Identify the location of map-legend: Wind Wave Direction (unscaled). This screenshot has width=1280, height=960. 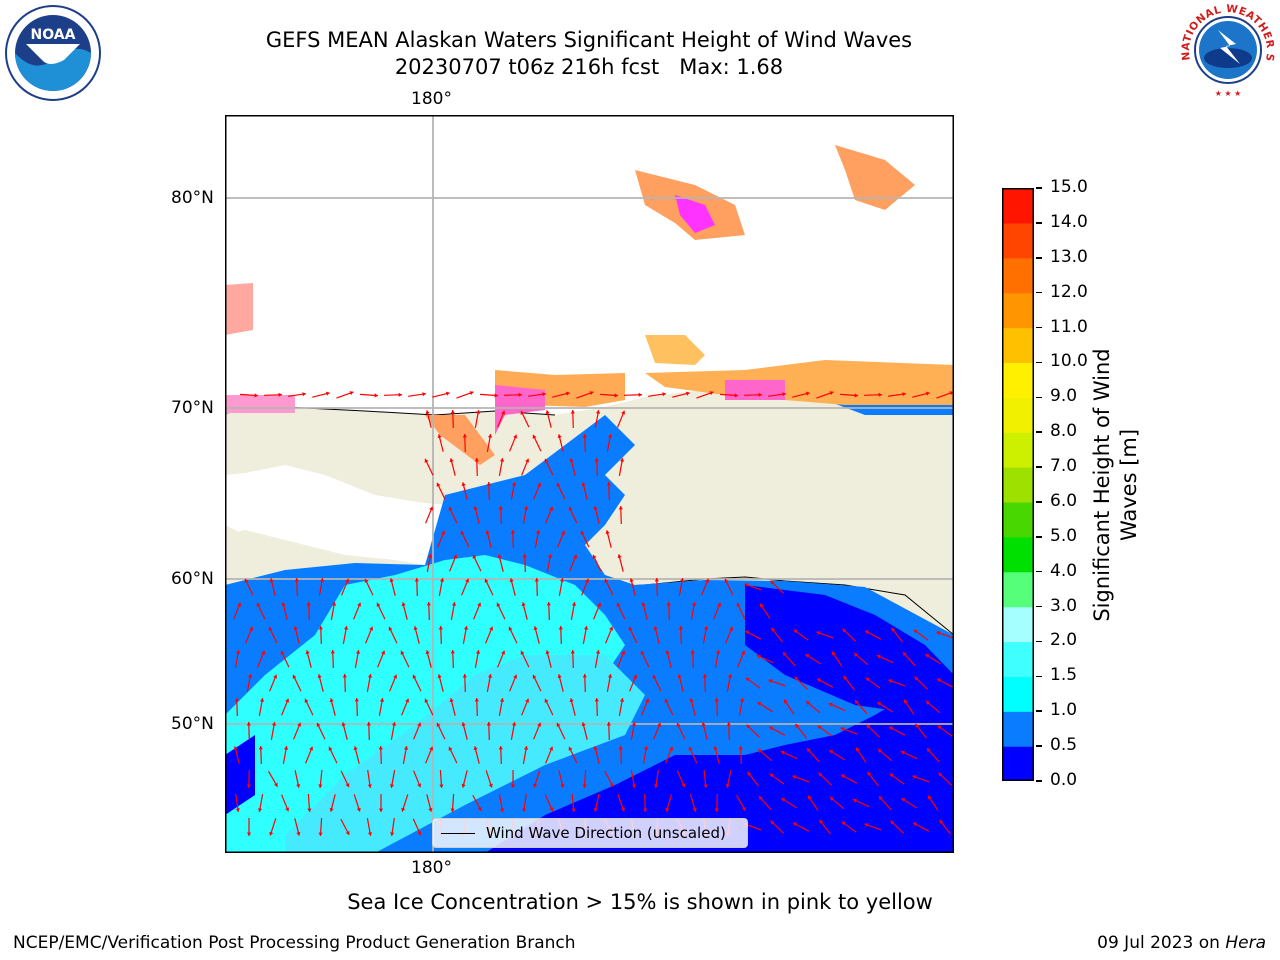
(590, 833).